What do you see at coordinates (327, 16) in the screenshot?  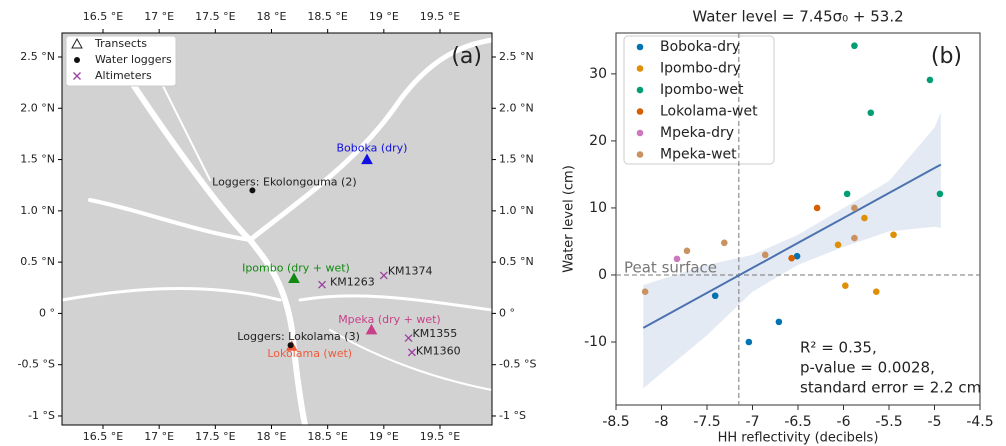 I see `x-tick-label-top: 18.5 °E` at bounding box center [327, 16].